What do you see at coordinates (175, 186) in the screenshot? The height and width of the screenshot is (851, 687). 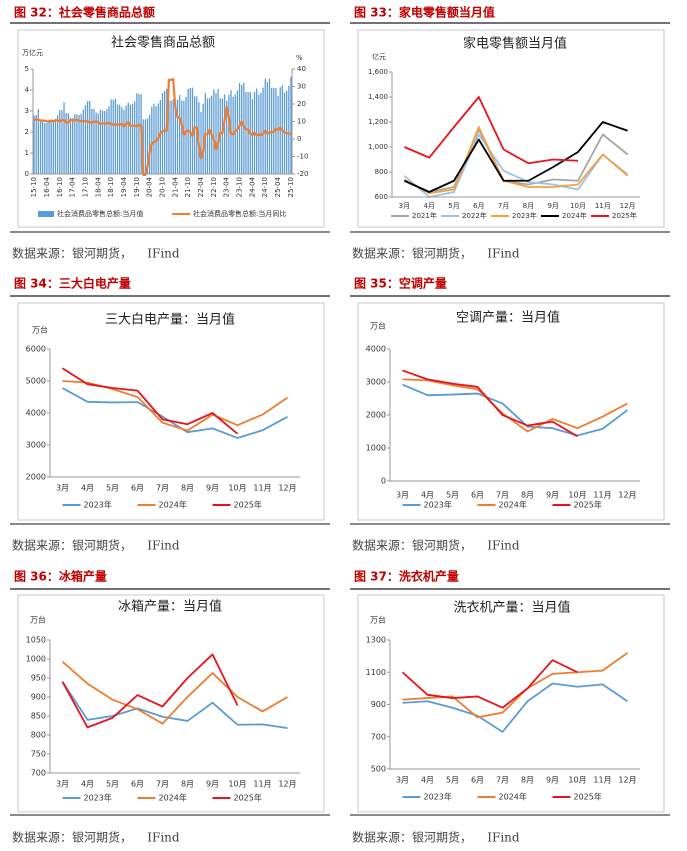 I see `x-tick-label: 21-04` at bounding box center [175, 186].